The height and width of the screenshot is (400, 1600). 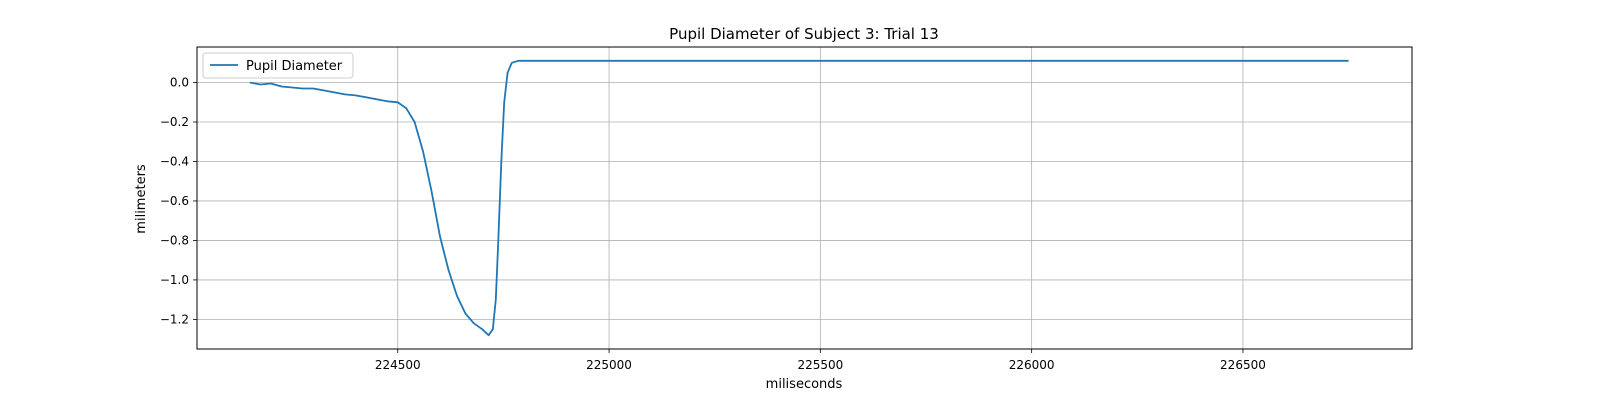 What do you see at coordinates (174, 319) in the screenshot?
I see `y-tick-label: −1.2` at bounding box center [174, 319].